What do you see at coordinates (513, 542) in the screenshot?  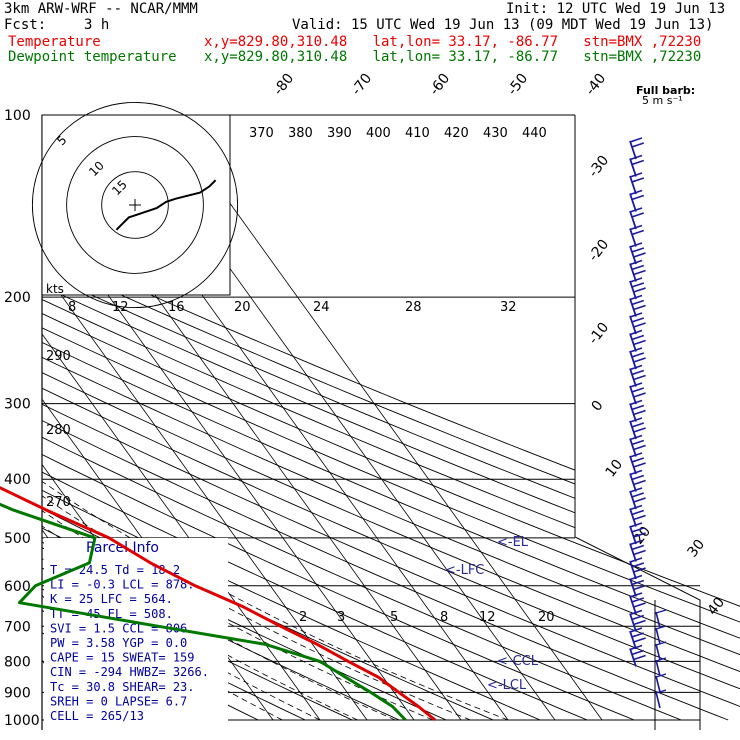 I see `parcel-level-label: <-EL` at bounding box center [513, 542].